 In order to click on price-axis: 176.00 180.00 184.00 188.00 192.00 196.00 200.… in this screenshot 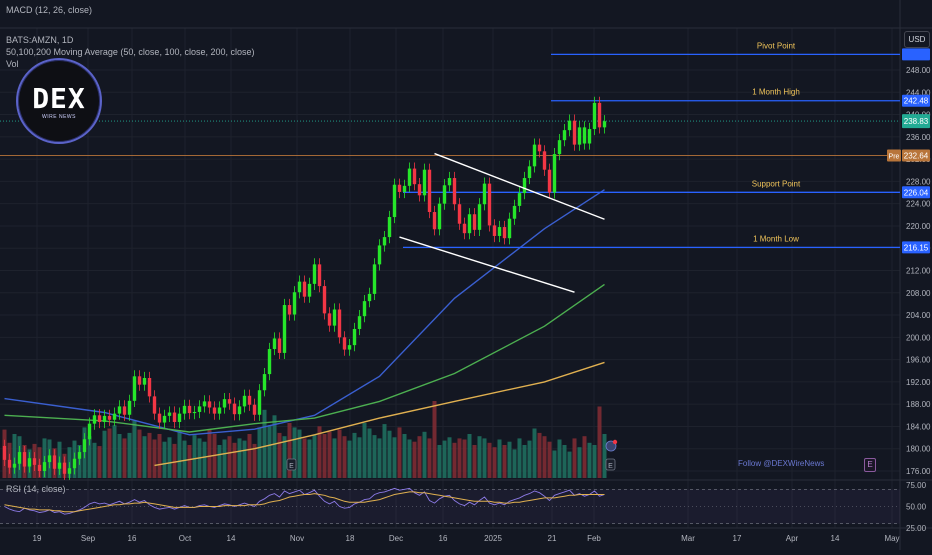, I will do `click(909, 290)`.